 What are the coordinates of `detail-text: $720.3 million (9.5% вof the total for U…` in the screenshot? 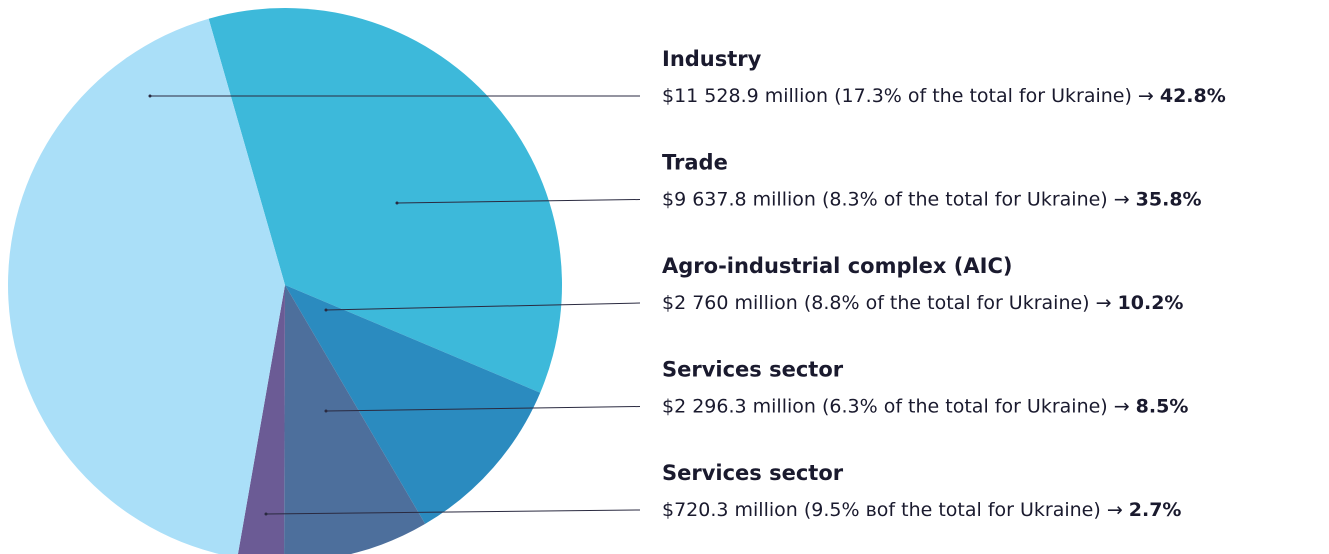 It's located at (892, 510).